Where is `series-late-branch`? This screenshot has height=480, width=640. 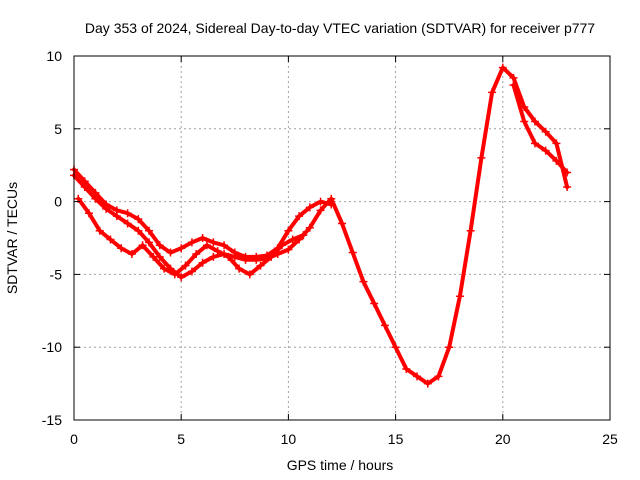 series-late-branch is located at coordinates (540, 129).